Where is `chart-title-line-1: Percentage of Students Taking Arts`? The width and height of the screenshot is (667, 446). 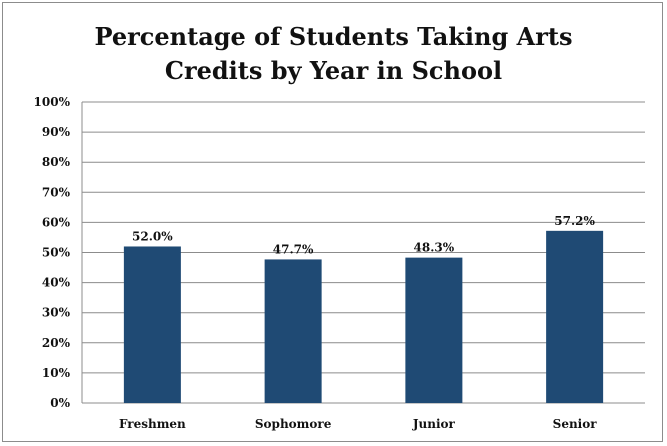
chart-title-line-1: Percentage of Students Taking Arts is located at coordinates (333, 36).